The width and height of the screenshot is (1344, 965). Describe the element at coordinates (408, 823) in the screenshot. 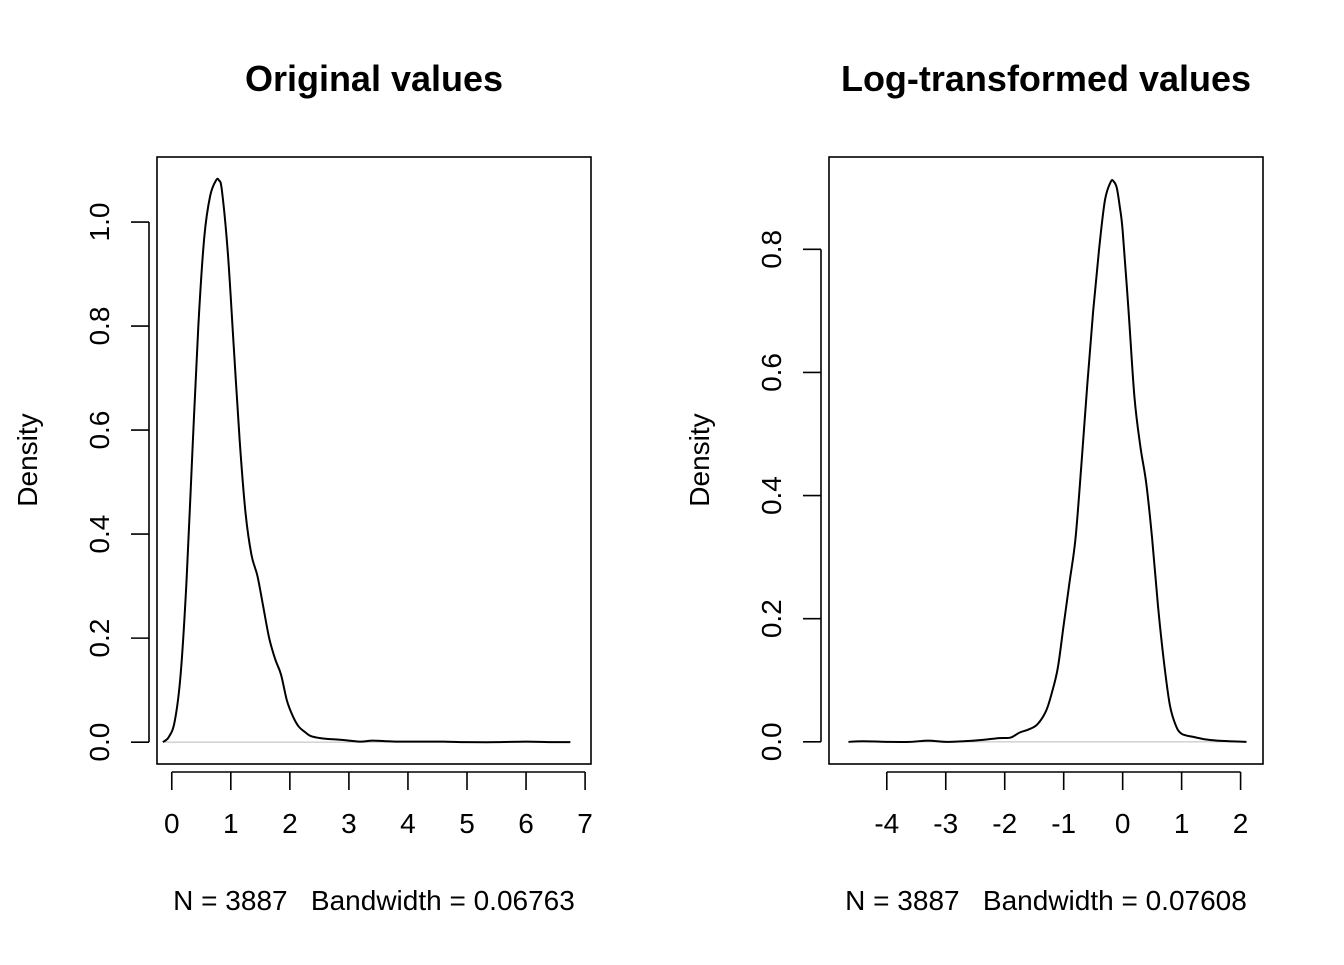

I see `x-tick-label: 4` at that location.